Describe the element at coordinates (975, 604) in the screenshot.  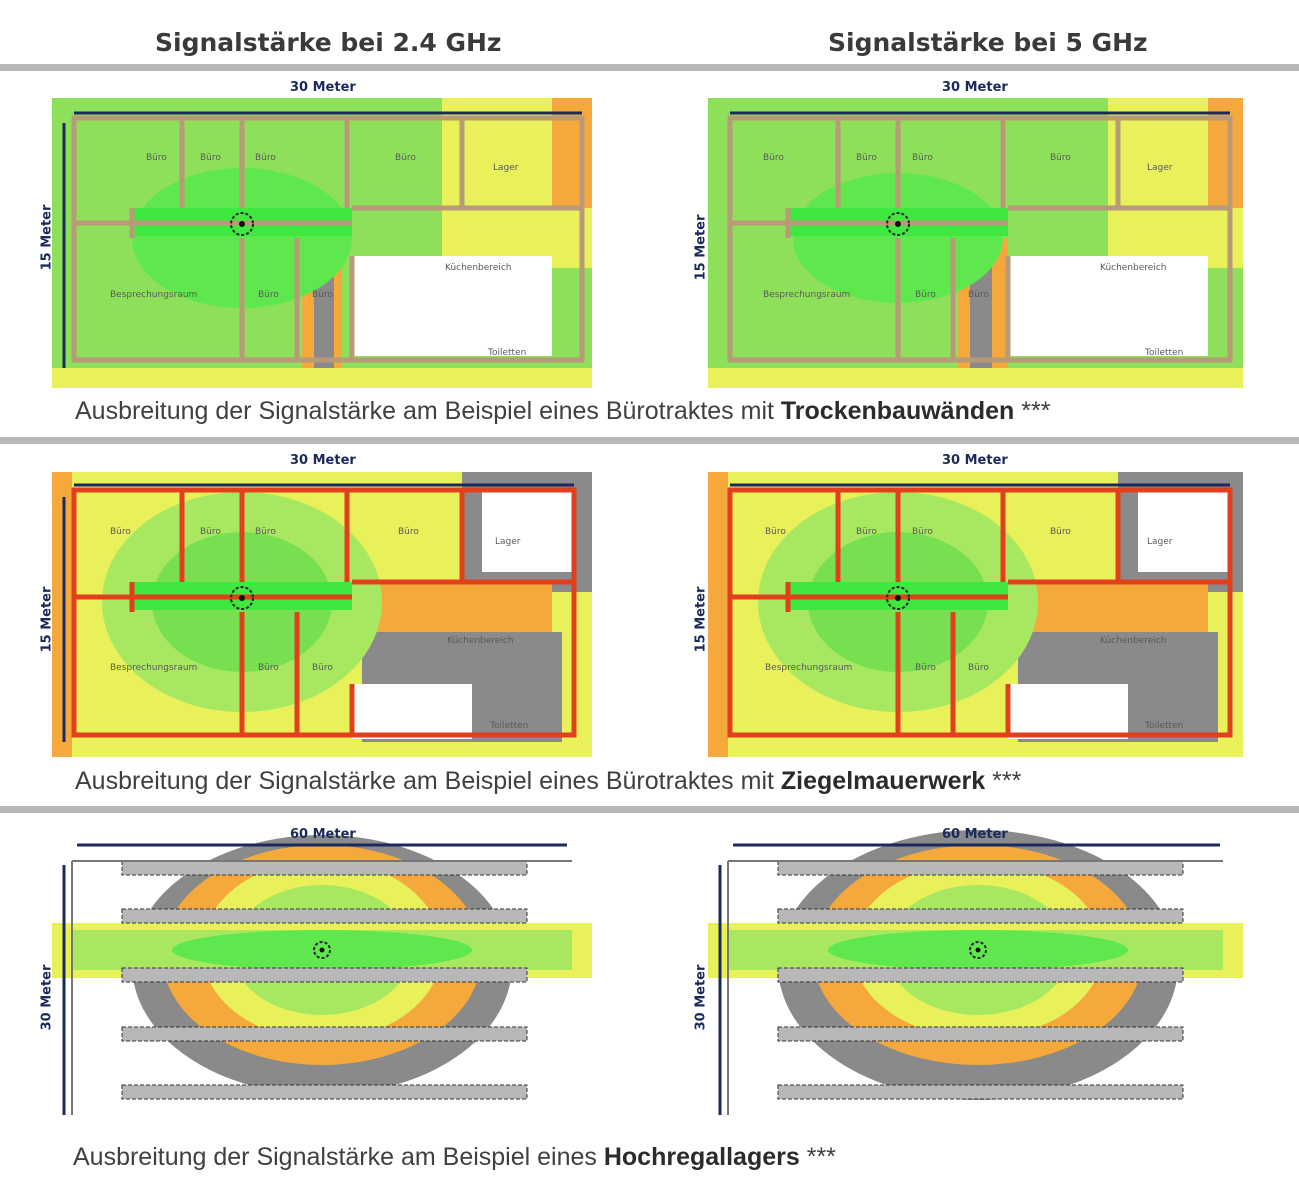
I see `heatmap-office-brick-5ghz` at that location.